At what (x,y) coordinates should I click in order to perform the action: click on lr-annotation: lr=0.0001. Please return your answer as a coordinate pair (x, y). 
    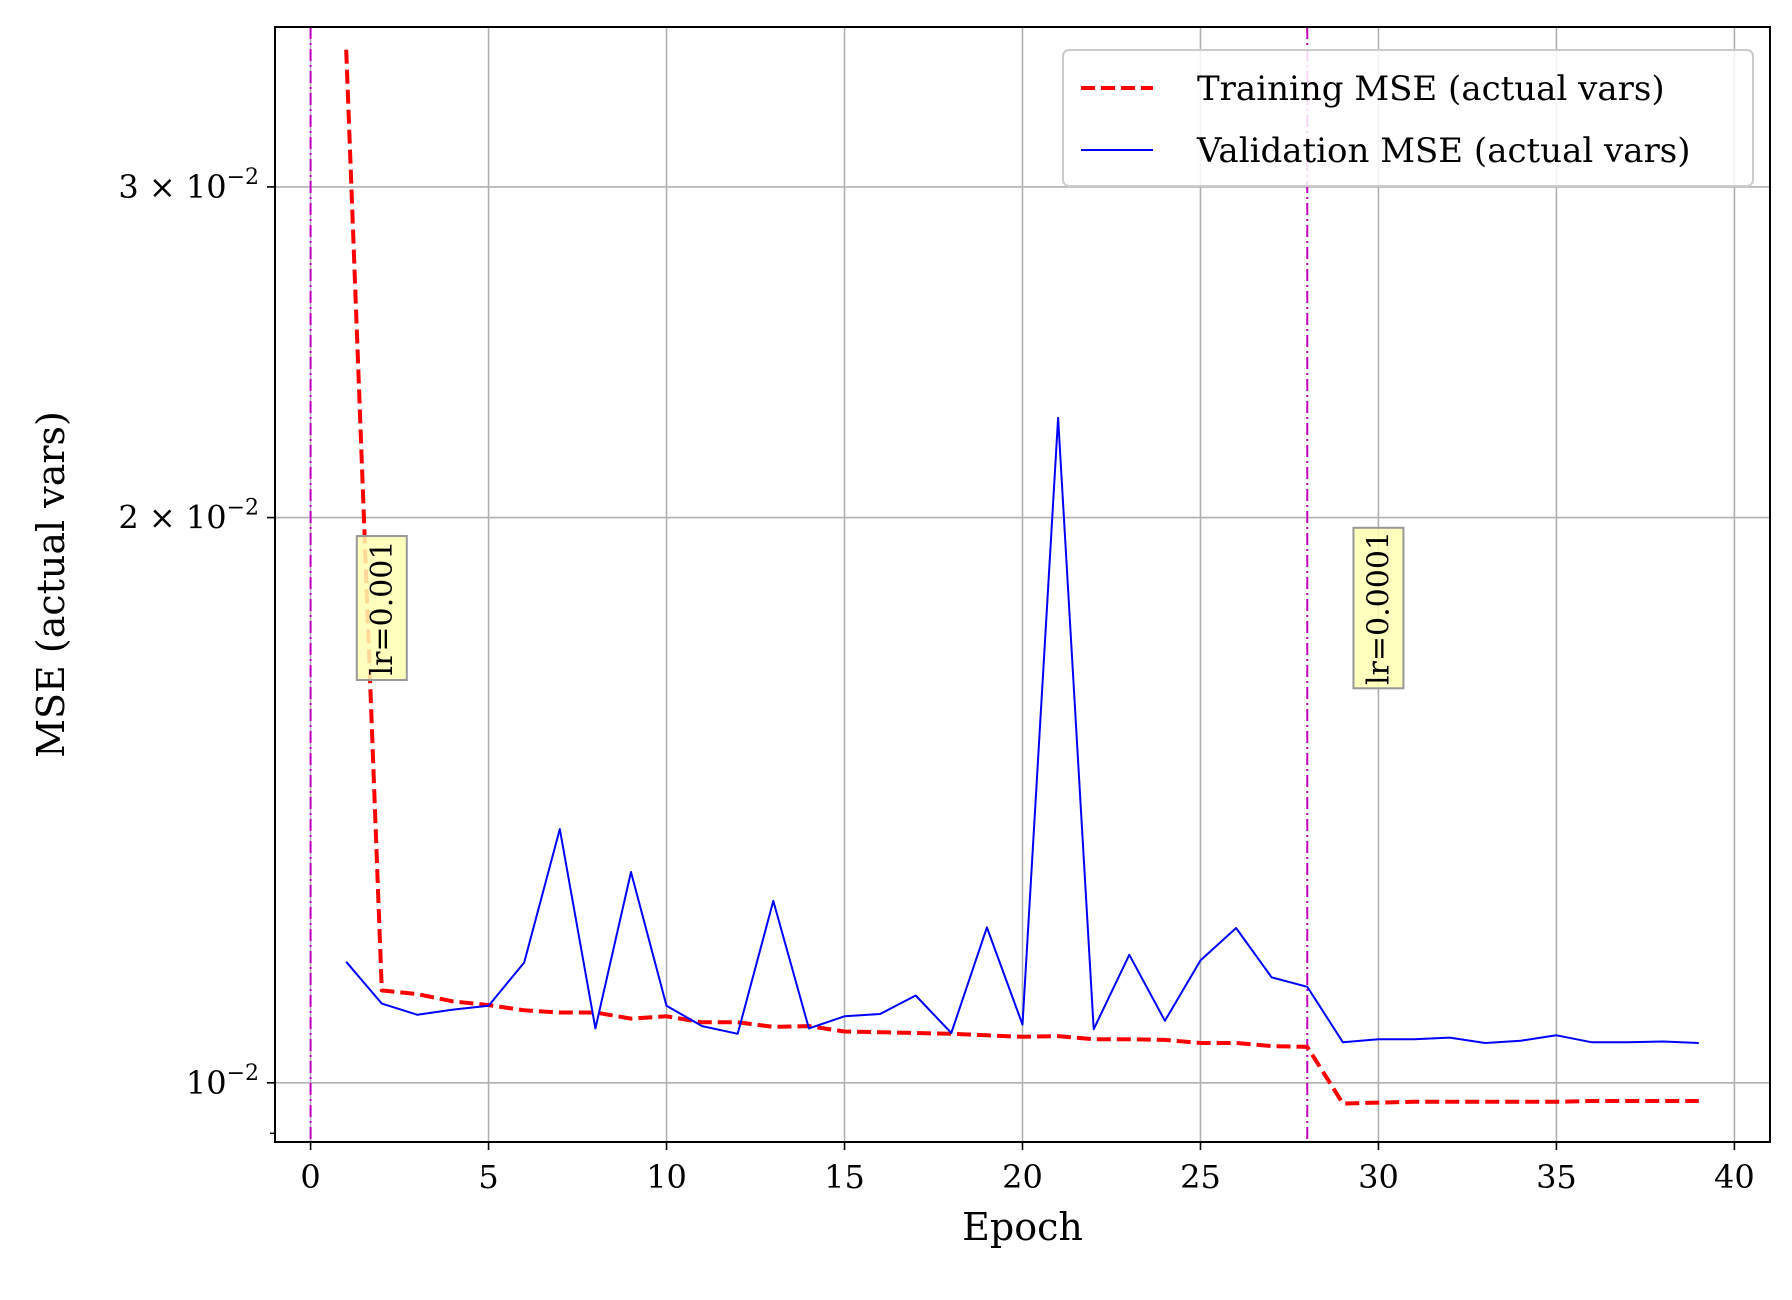
    Looking at the image, I should click on (1378, 608).